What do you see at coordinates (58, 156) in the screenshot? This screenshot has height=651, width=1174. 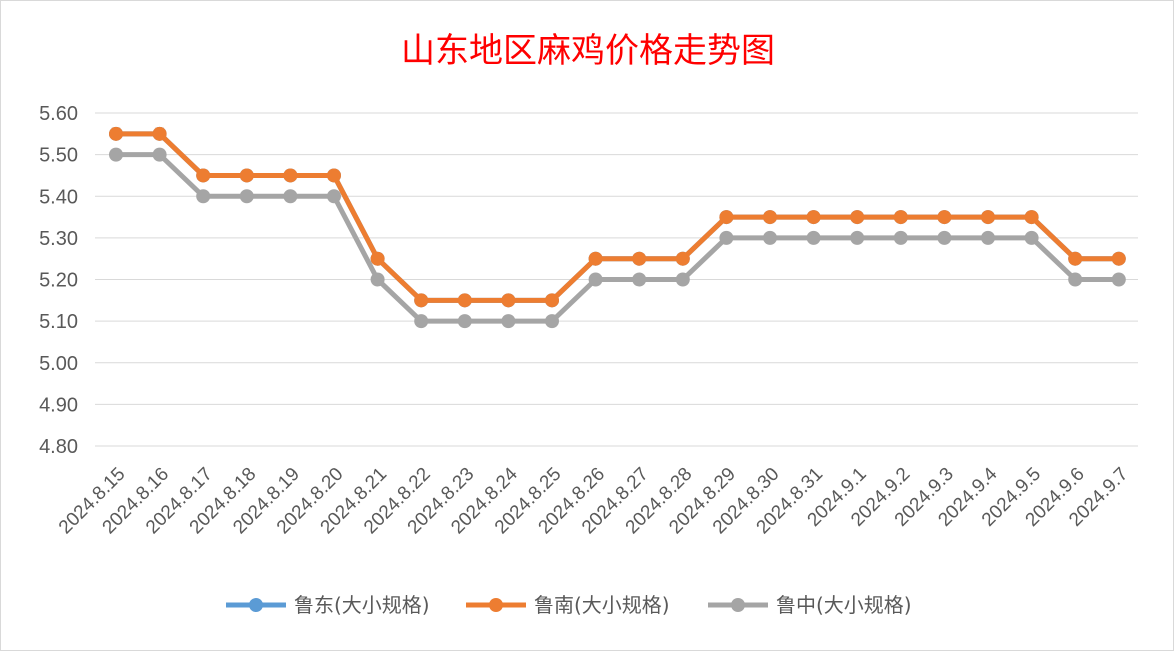 I see `y-tick-label: 5.50` at bounding box center [58, 156].